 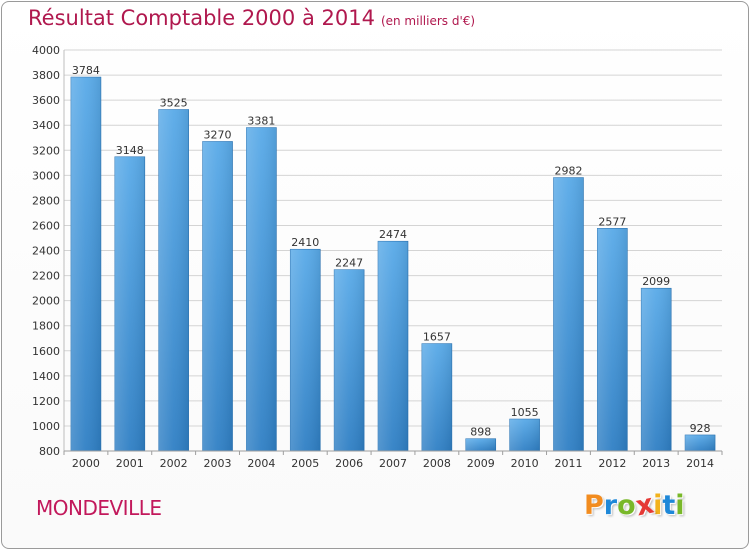 I want to click on chart-title: Résultat Comptable 2000 à 2014, so click(x=201, y=18).